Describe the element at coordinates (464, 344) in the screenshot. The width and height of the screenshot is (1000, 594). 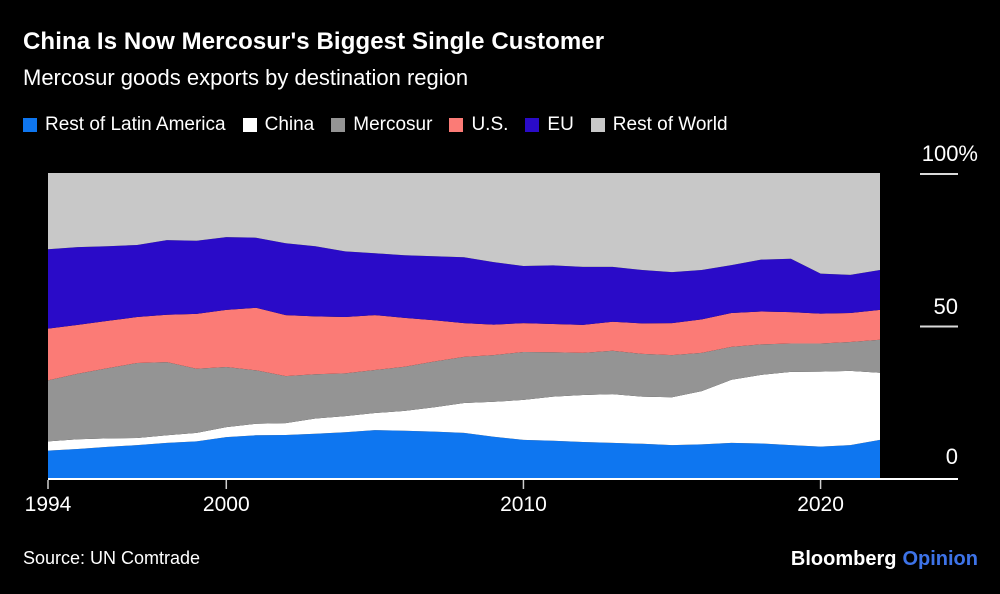
I see `area-u-s` at that location.